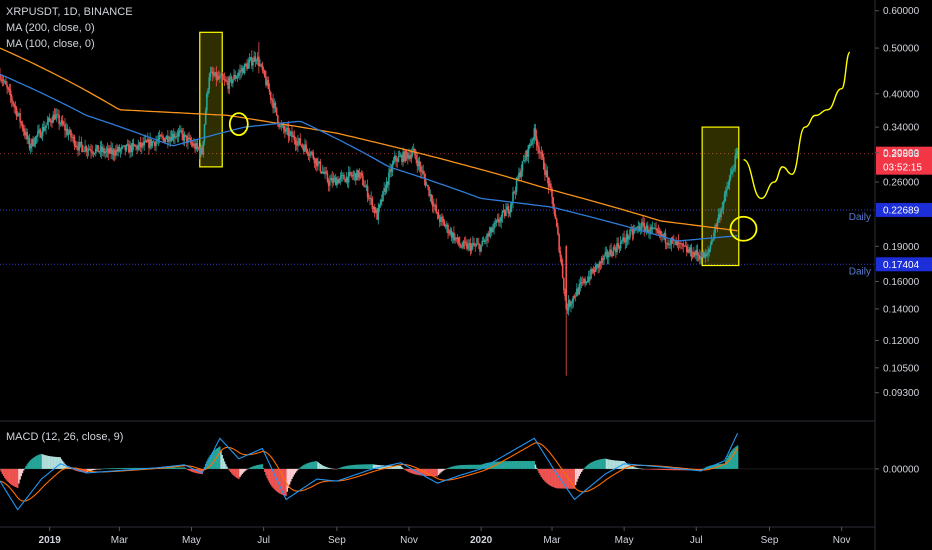 The image size is (932, 550). Describe the element at coordinates (901, 282) in the screenshot. I see `price-tick-label: 0.16000` at that location.